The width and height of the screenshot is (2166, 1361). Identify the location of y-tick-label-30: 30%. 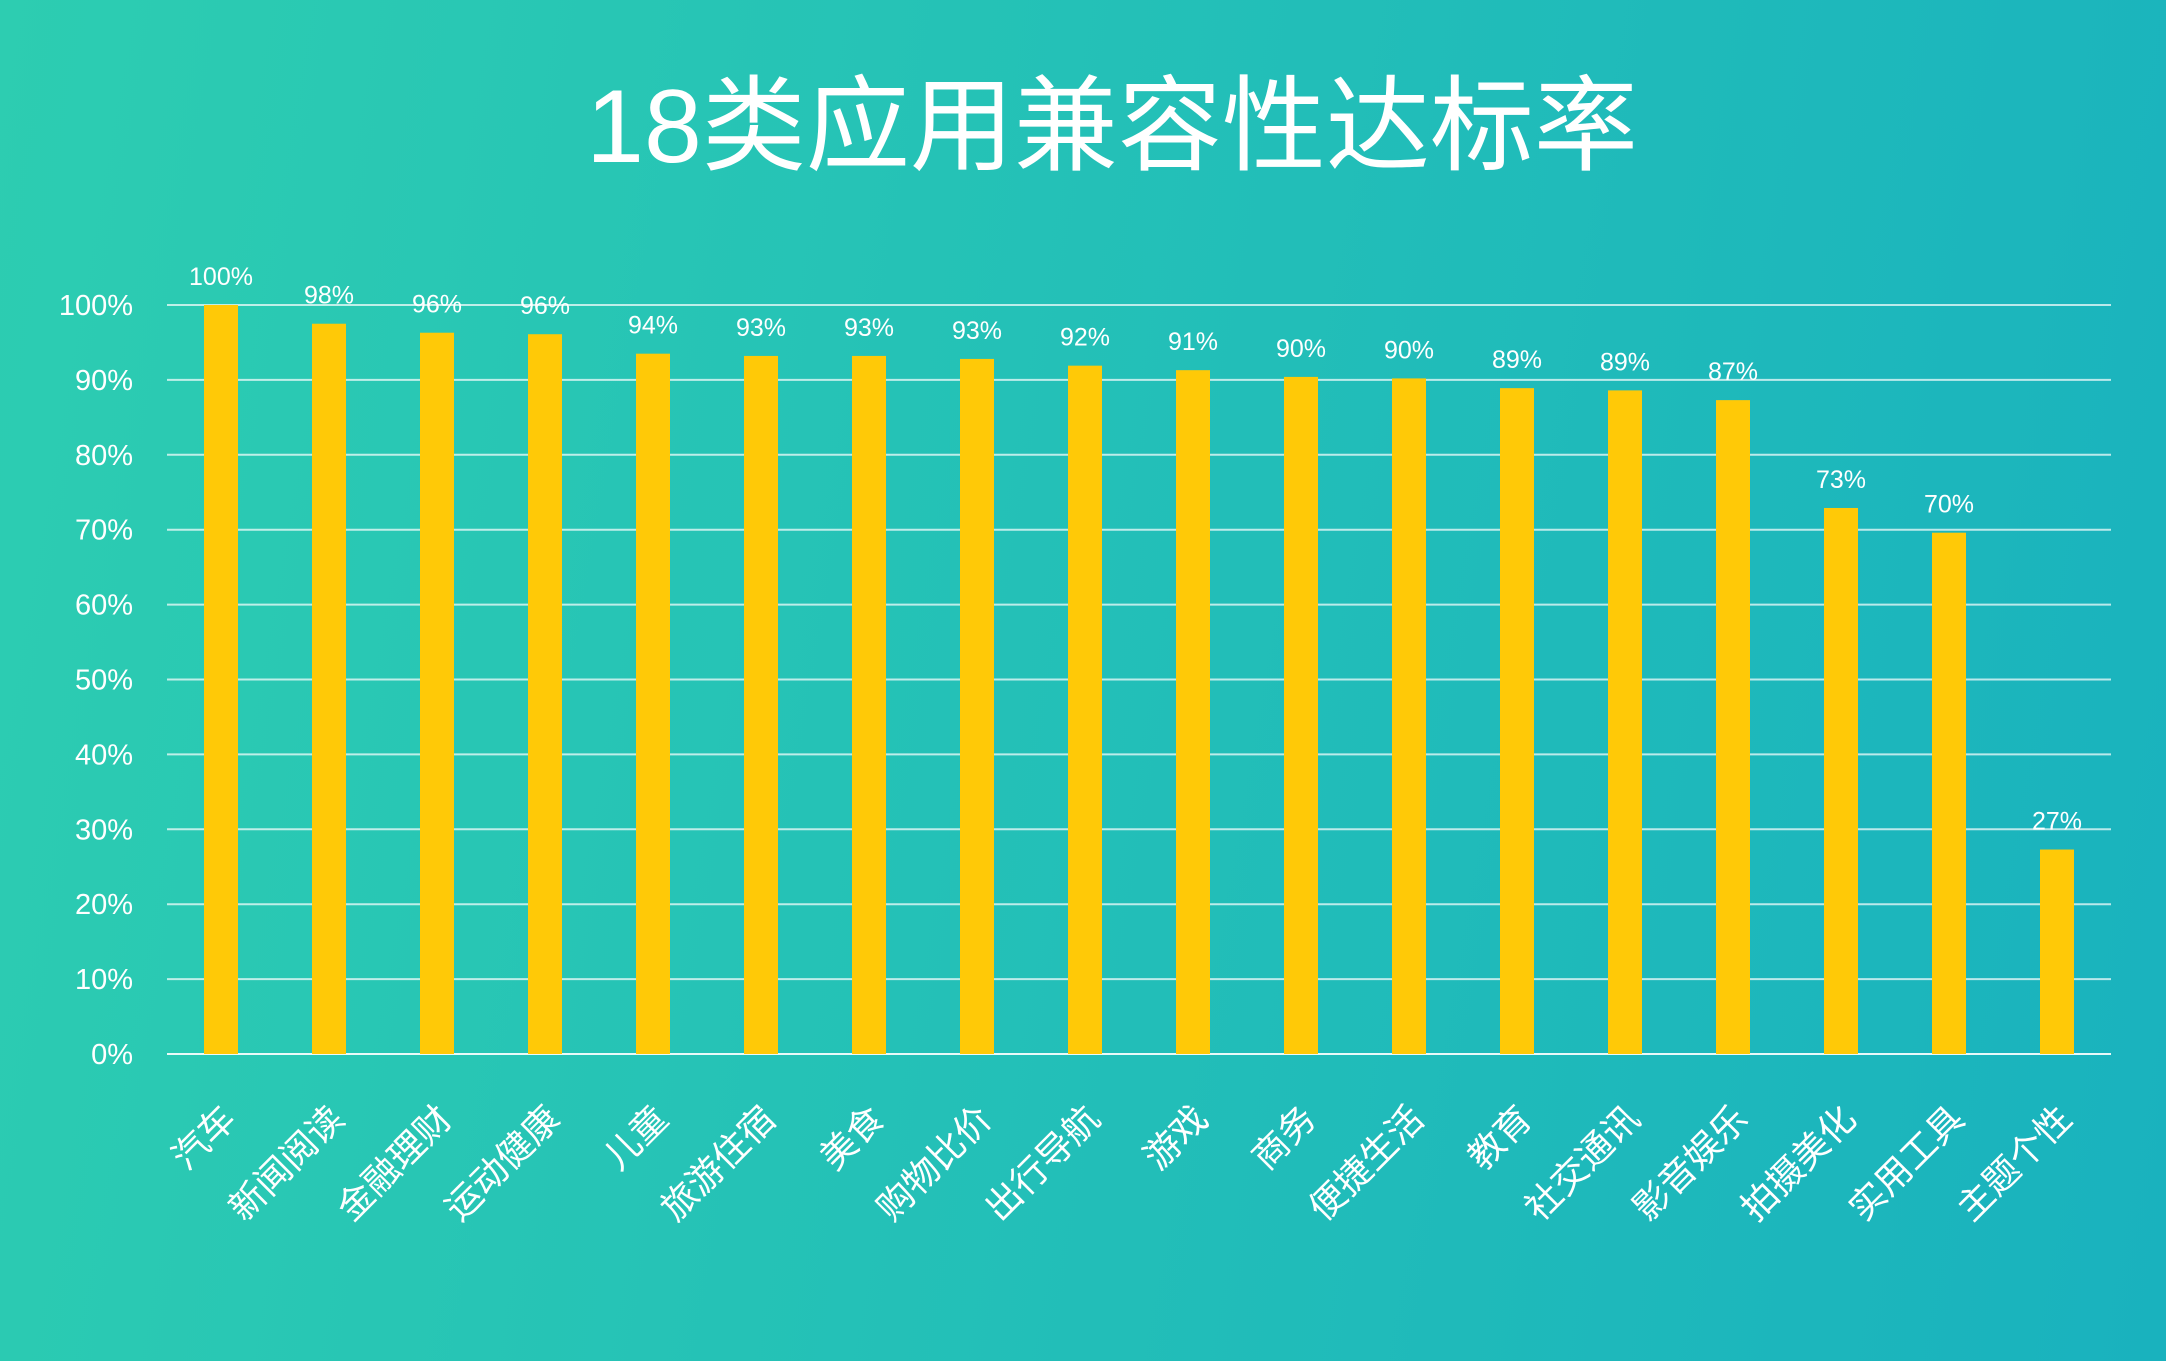
(104, 830).